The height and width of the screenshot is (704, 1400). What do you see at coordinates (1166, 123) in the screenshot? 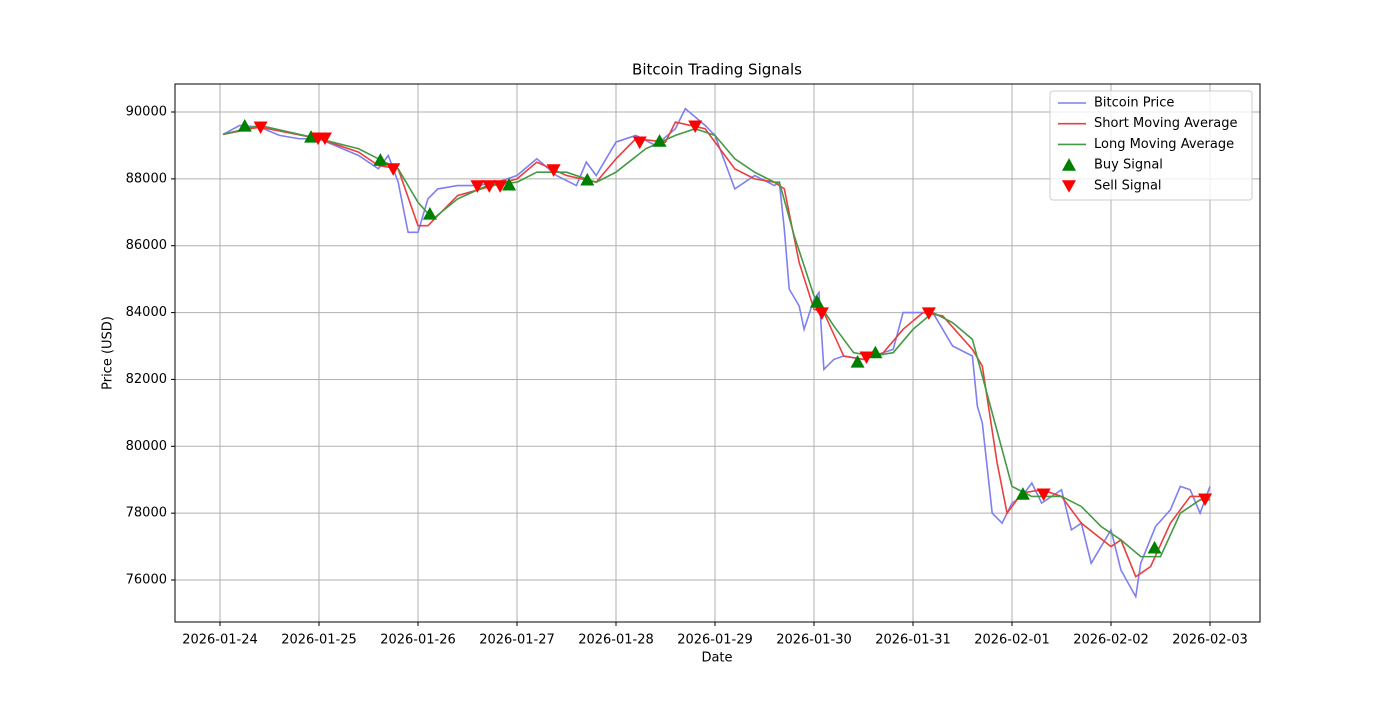
I see `legend-label: Short Moving Average` at bounding box center [1166, 123].